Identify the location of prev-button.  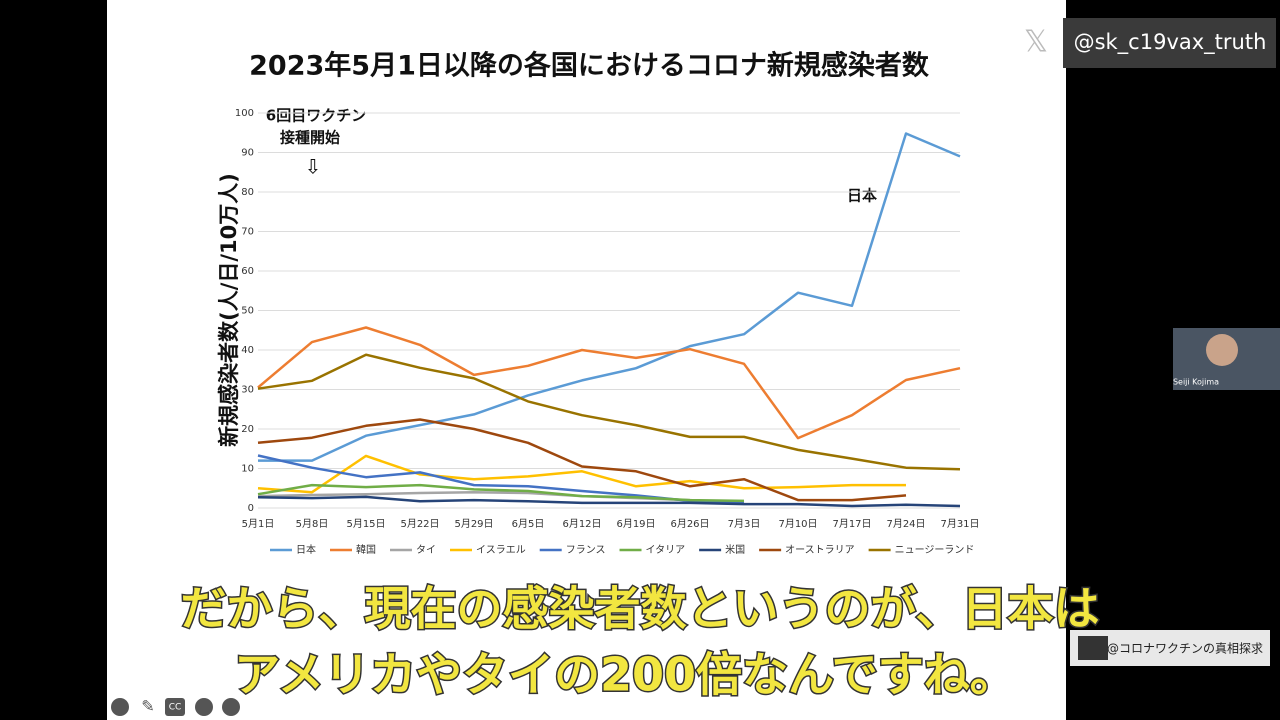
(120, 707).